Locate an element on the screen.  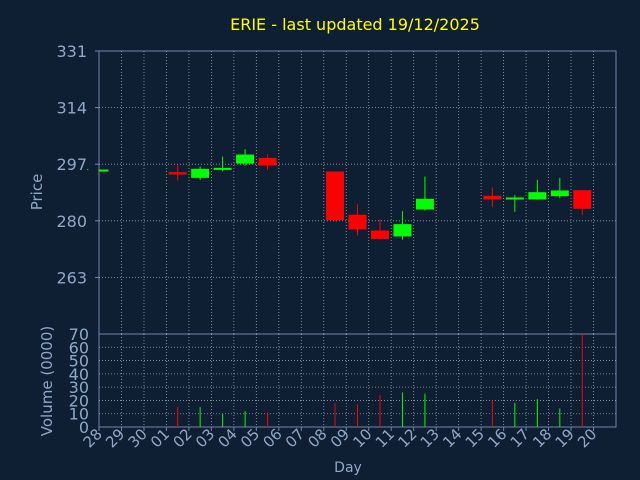
volume-tick-label: 10 is located at coordinates (79, 414).